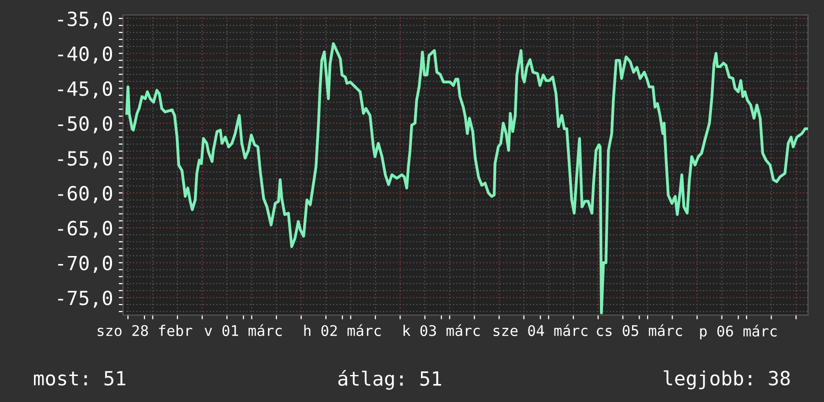  Describe the element at coordinates (85, 299) in the screenshot. I see `y-tick-label: -75,0` at that location.